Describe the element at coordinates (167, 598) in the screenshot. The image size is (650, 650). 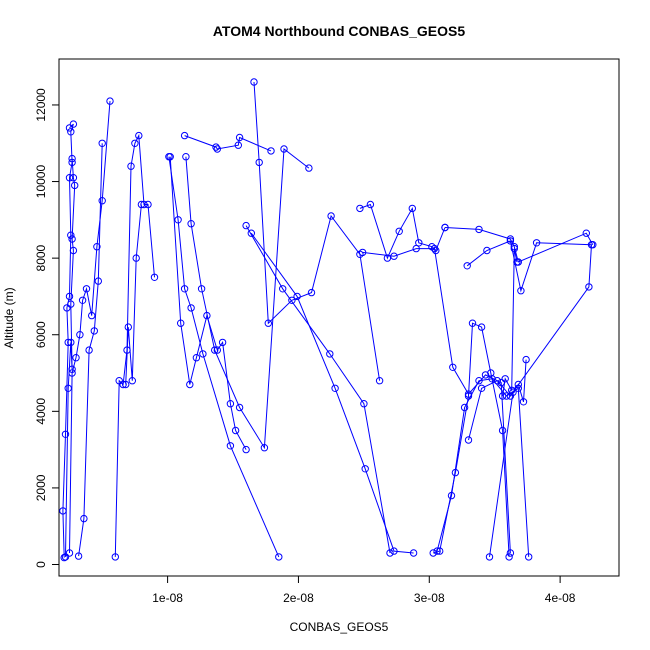
I see `x-tick-label: 1e-08` at that location.